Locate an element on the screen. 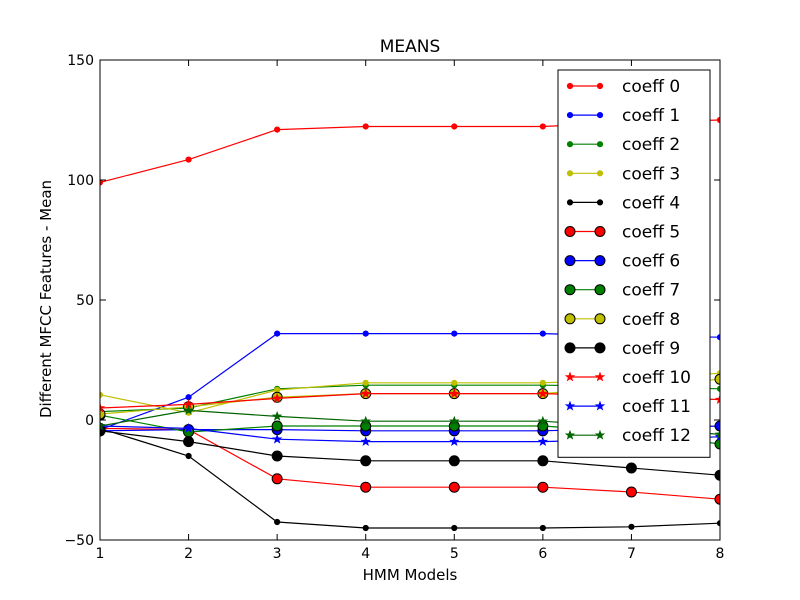  x-tick-label: 3 is located at coordinates (277, 554).